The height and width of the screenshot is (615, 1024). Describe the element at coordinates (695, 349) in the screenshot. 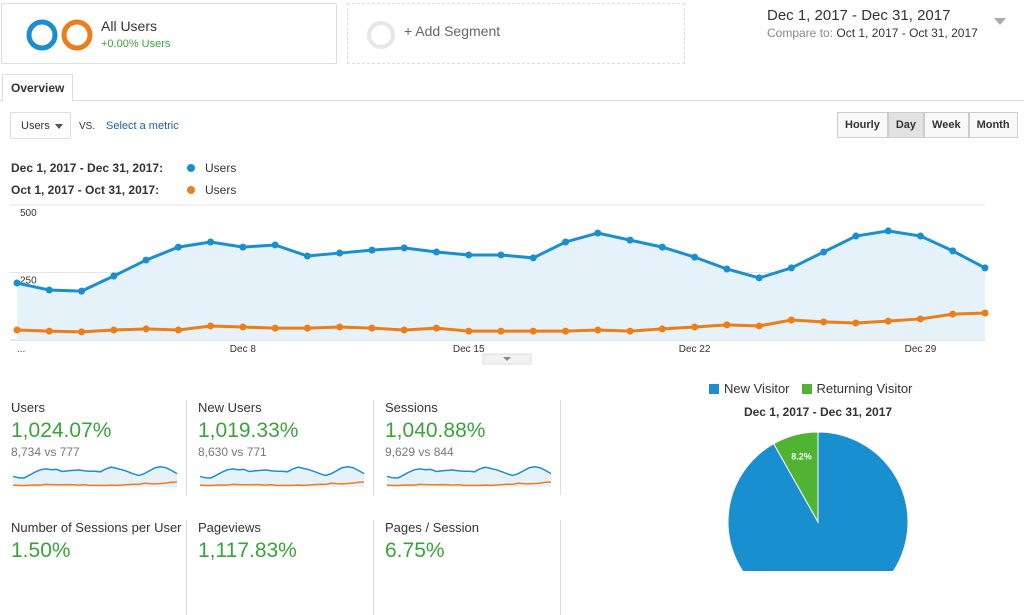

I see `x-tick-label: Dec 22` at that location.